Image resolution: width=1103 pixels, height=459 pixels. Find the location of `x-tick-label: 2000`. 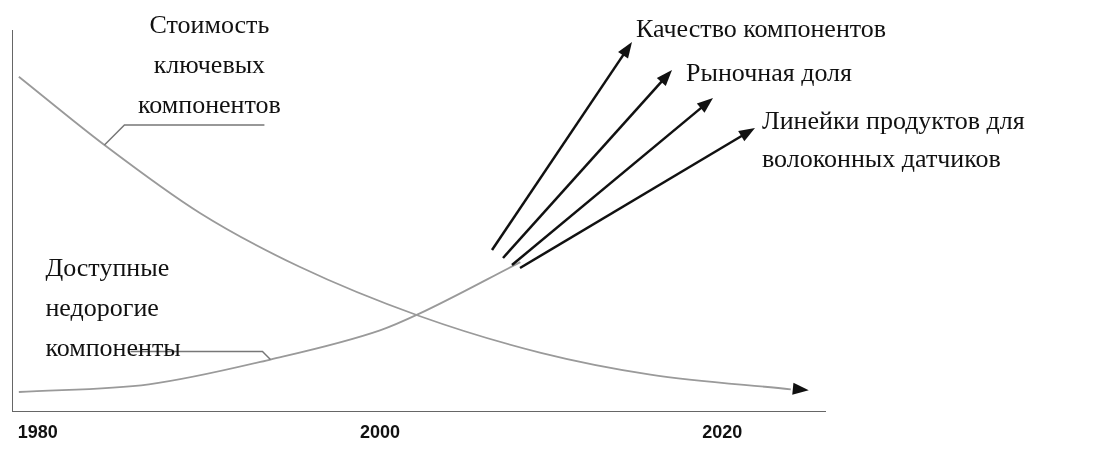

x-tick-label: 2000 is located at coordinates (380, 432).